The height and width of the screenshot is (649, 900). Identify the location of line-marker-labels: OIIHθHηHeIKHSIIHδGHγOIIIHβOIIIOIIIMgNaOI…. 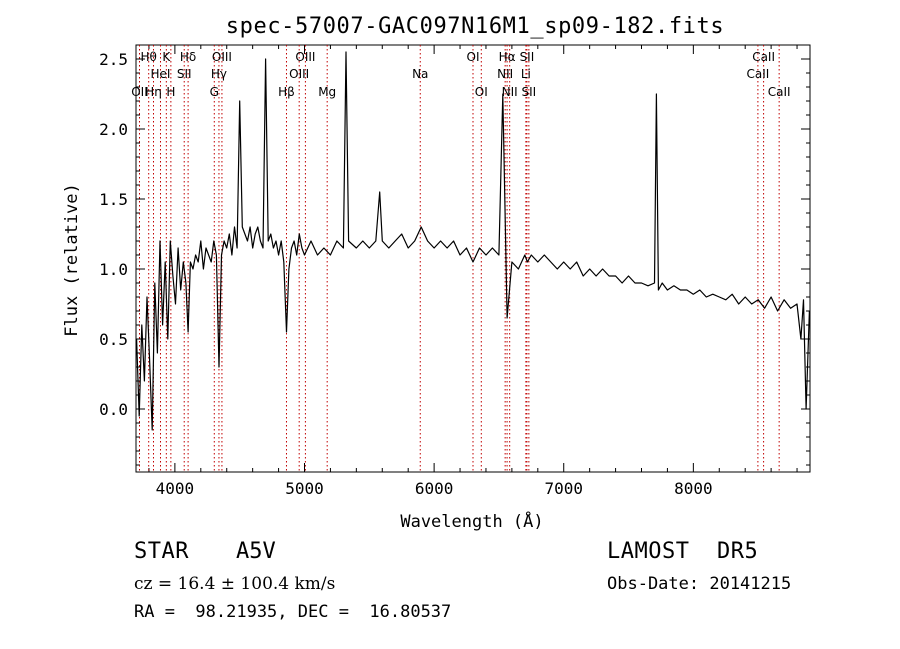
(460, 74).